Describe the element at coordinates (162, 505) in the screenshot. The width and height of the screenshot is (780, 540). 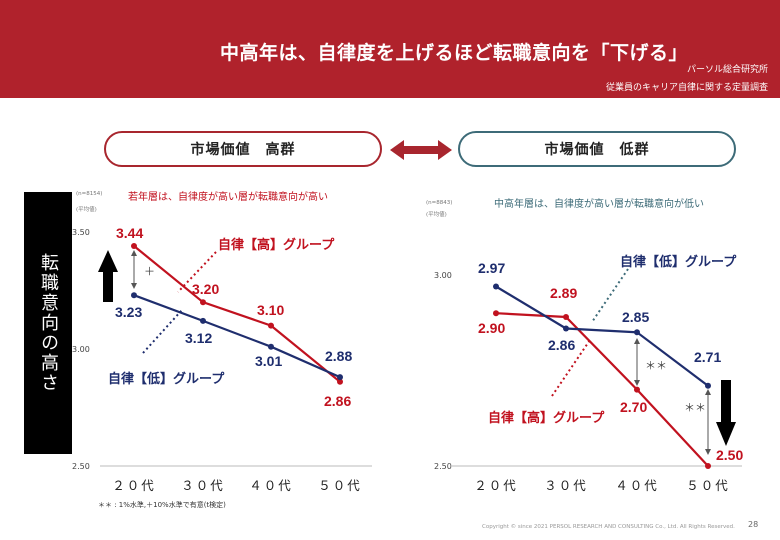
I see `footnote: ＊＊ : 1%水準,＋10%水準で有意(t検定)` at that location.